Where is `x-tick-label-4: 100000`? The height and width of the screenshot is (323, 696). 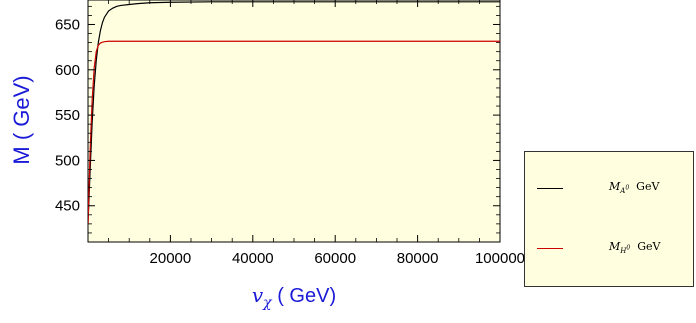
x-tick-label-4: 100000 is located at coordinates (500, 258).